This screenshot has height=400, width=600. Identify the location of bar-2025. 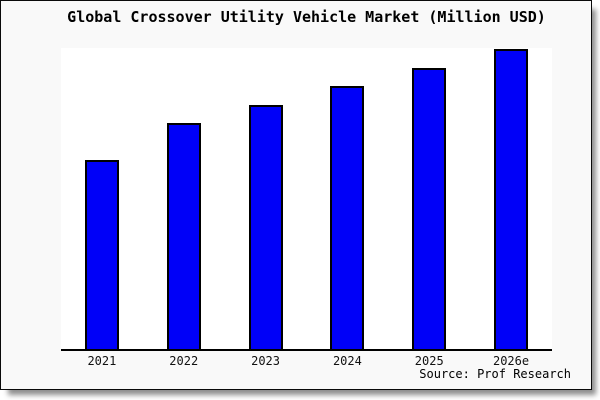
(429, 208).